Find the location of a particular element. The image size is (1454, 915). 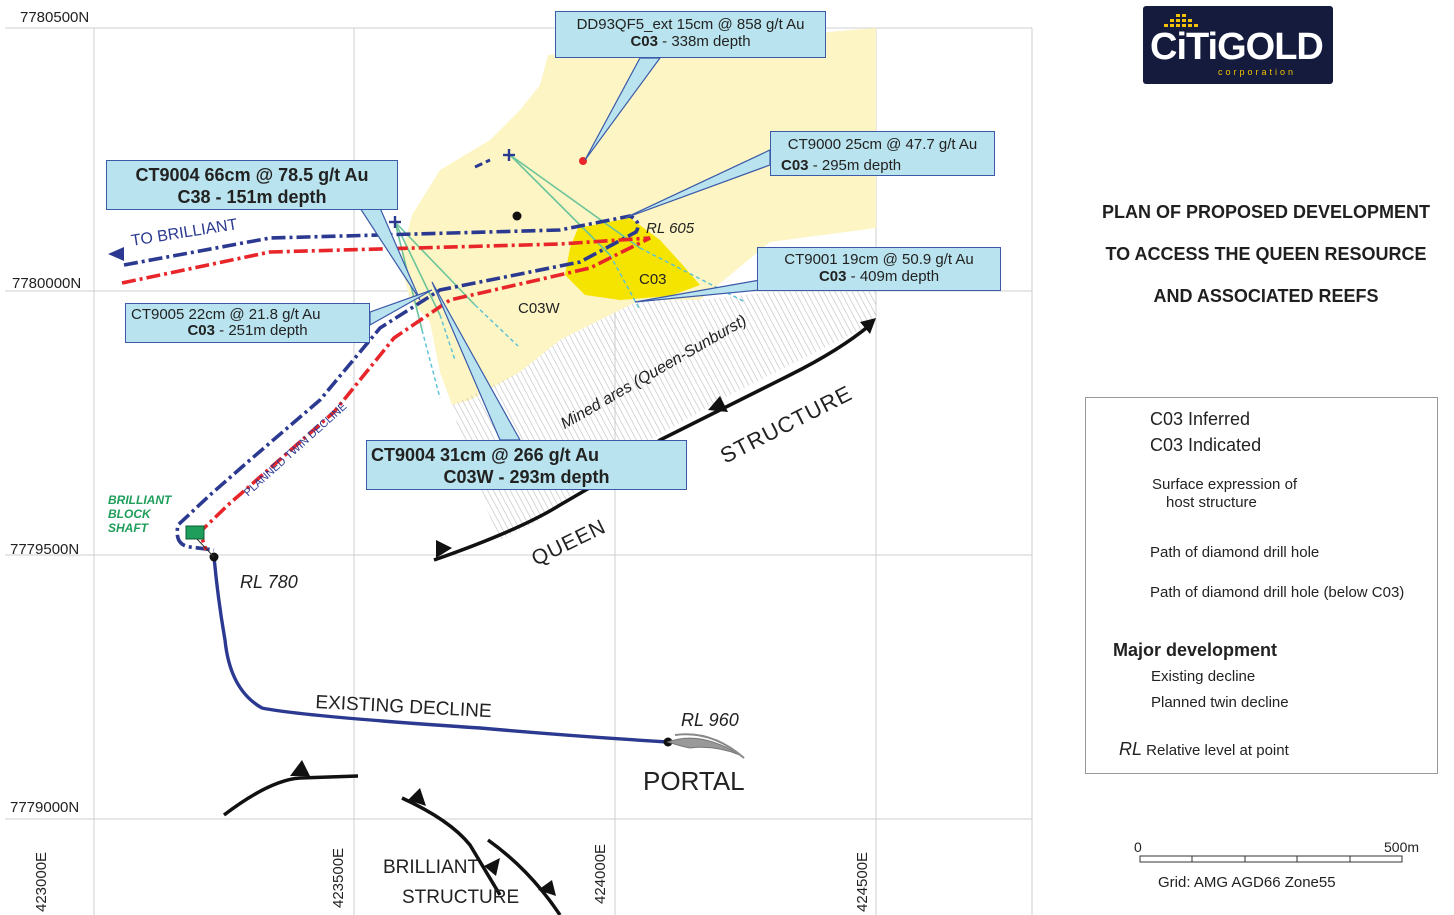

callout-line: C38 - 151m depth is located at coordinates (252, 197).